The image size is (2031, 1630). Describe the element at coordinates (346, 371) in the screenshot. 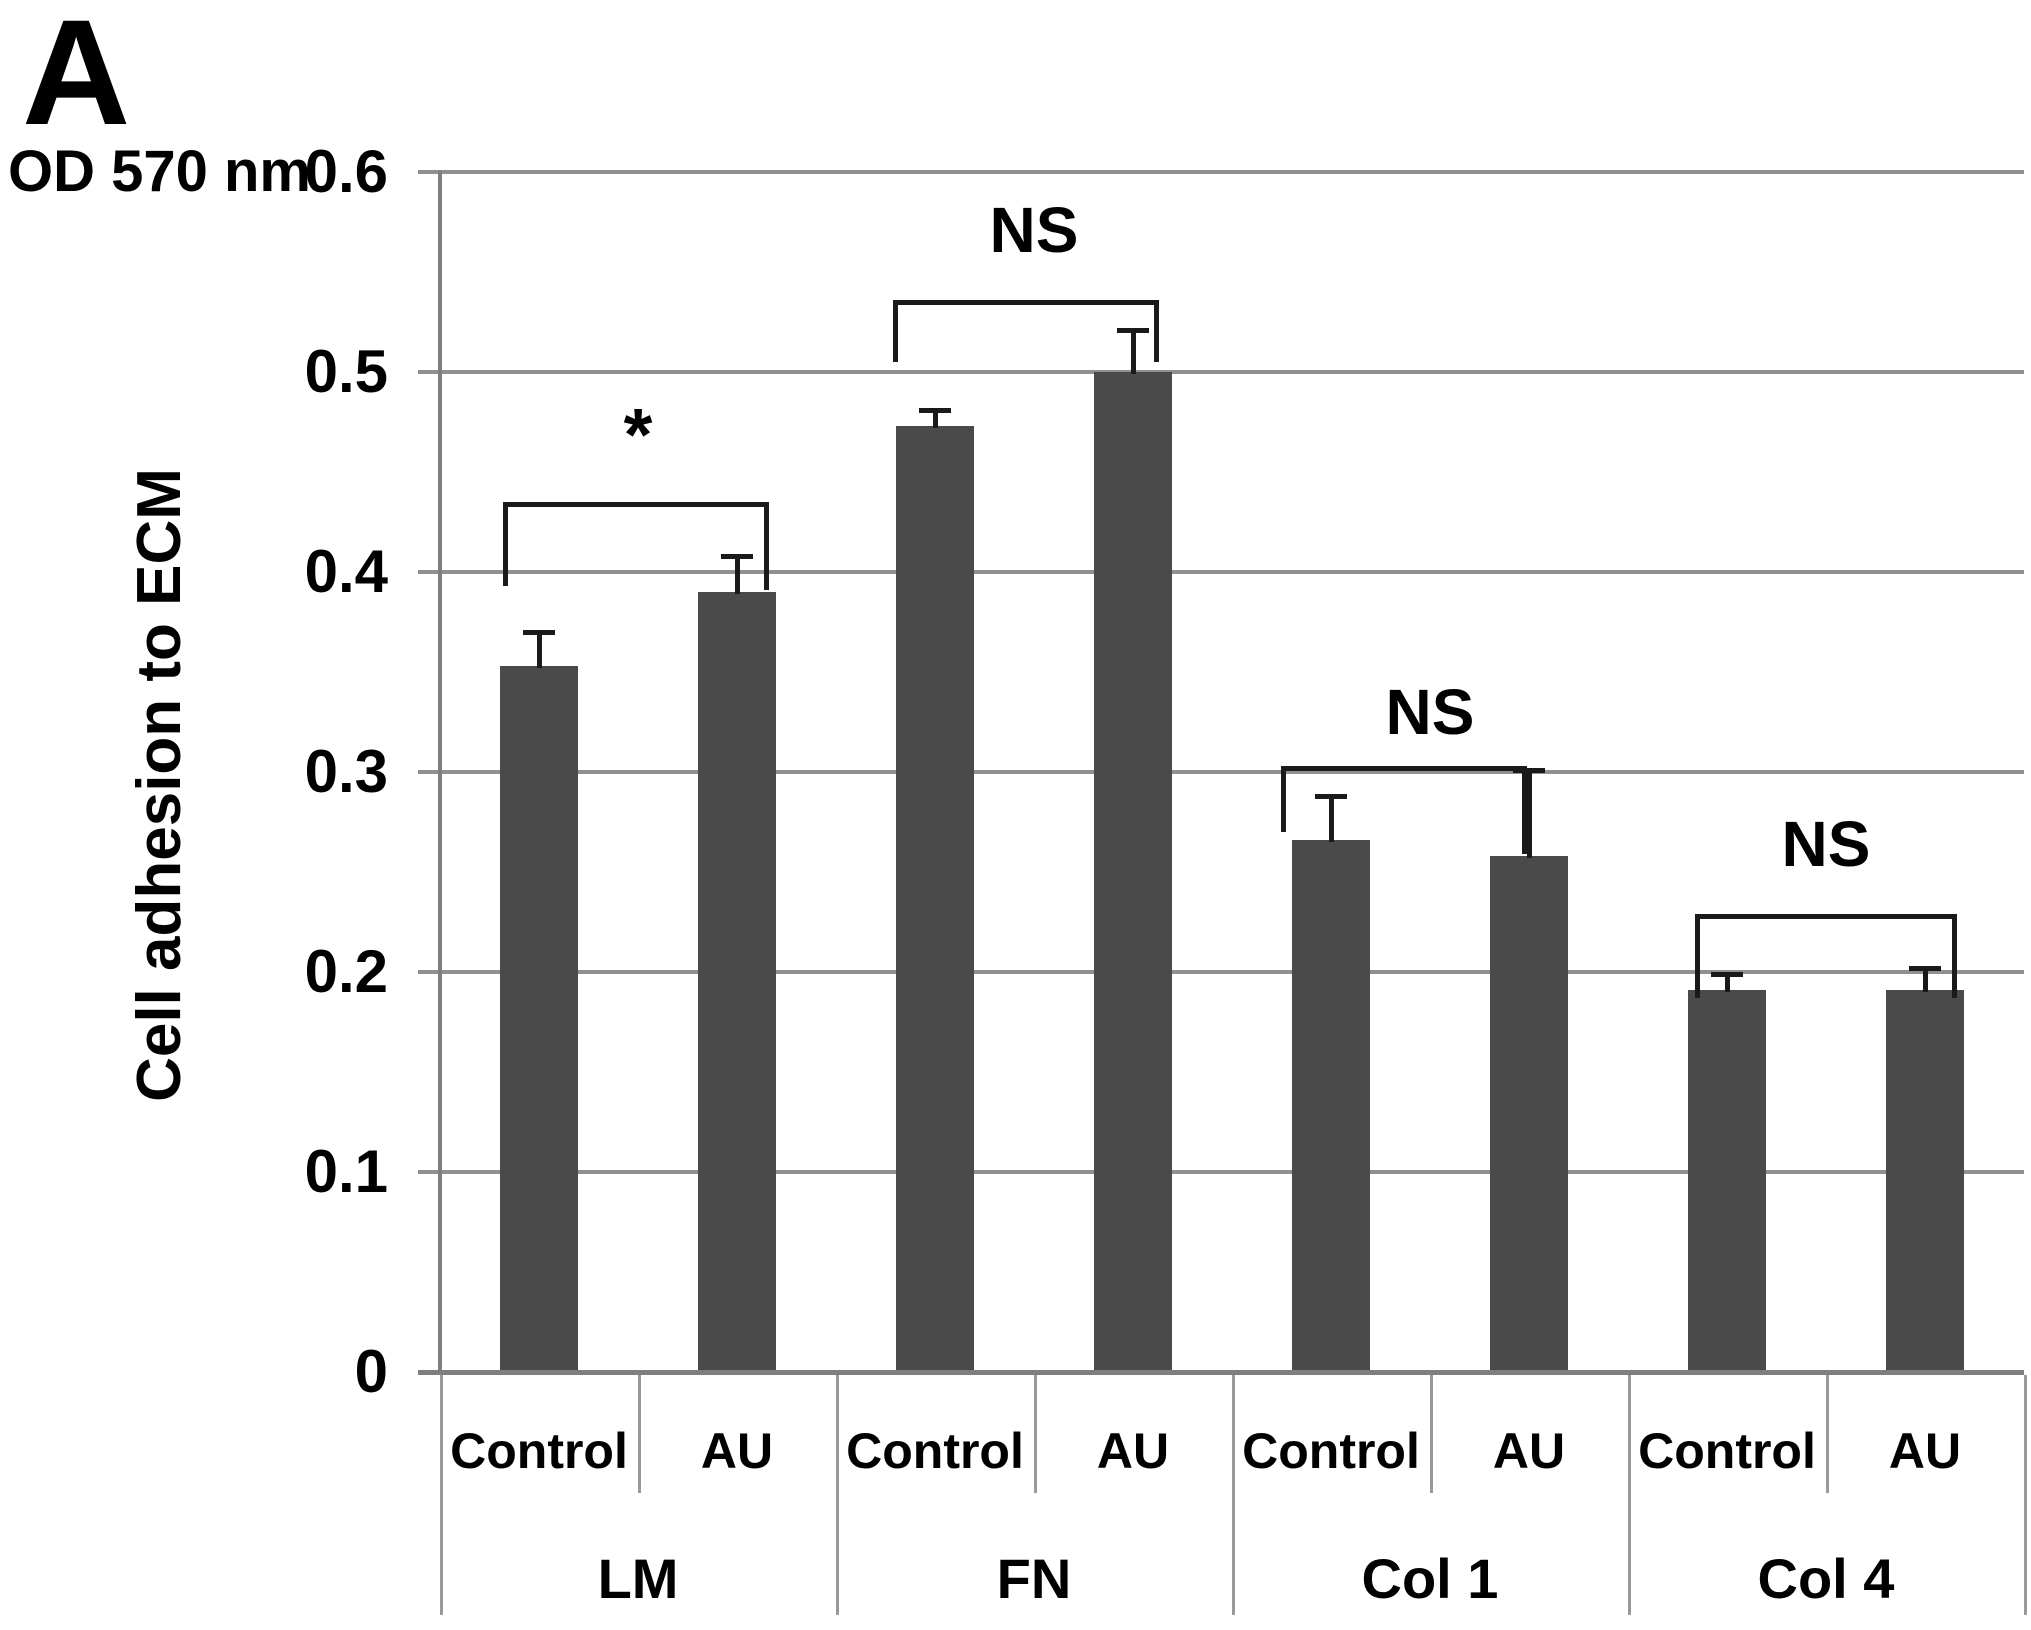

I see `y-tick-label: 0.5` at that location.